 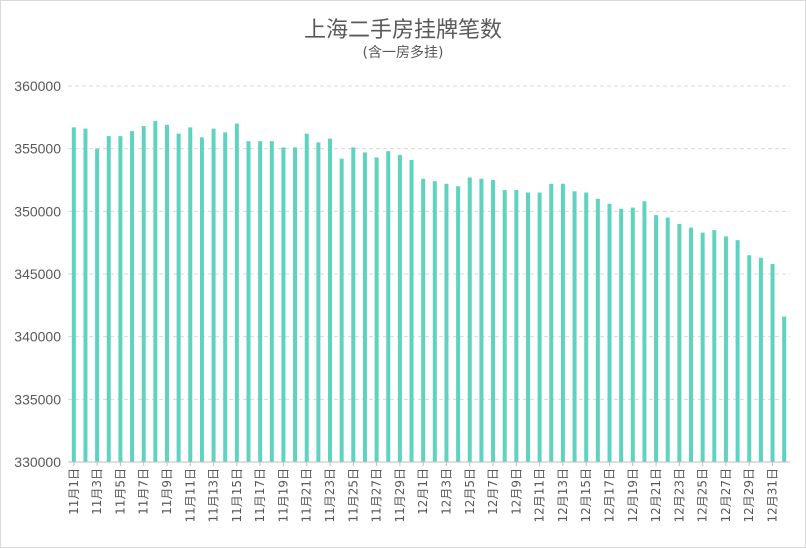 I want to click on x-tick-label: 11月11日, so click(x=190, y=495).